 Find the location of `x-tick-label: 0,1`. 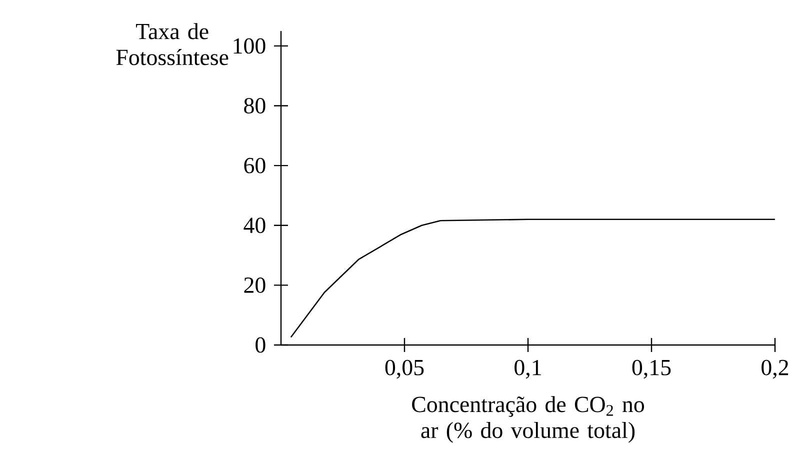

x-tick-label: 0,1 is located at coordinates (527, 369).